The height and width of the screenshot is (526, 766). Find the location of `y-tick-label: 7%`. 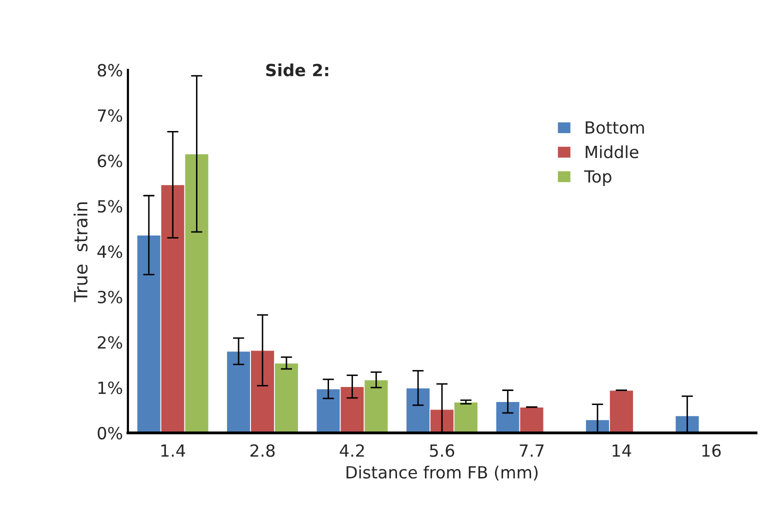

y-tick-label: 7% is located at coordinates (110, 115).